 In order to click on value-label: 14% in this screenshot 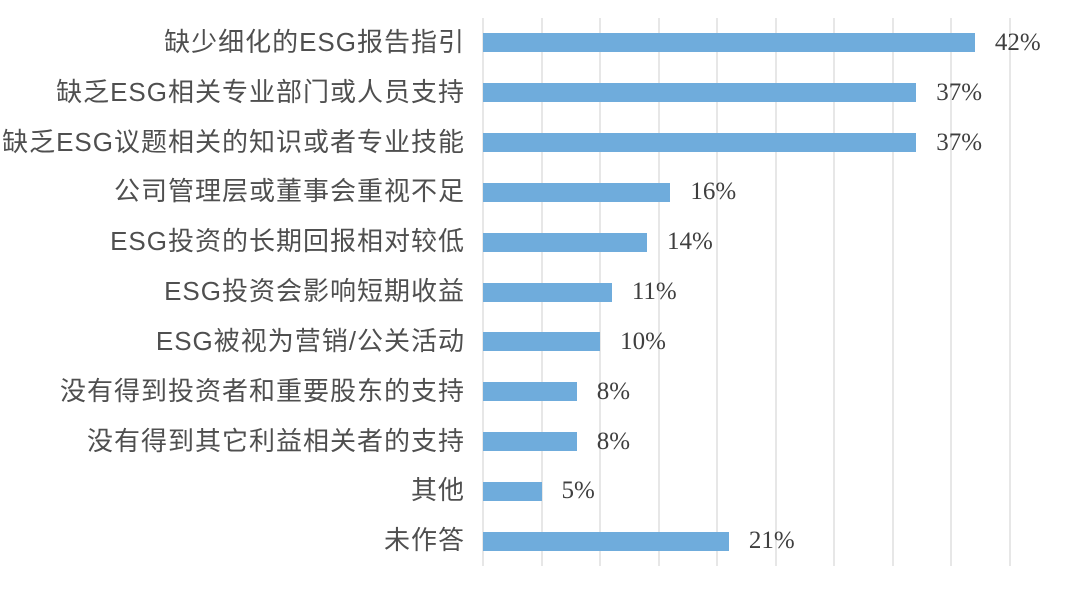, I will do `click(689, 242)`.